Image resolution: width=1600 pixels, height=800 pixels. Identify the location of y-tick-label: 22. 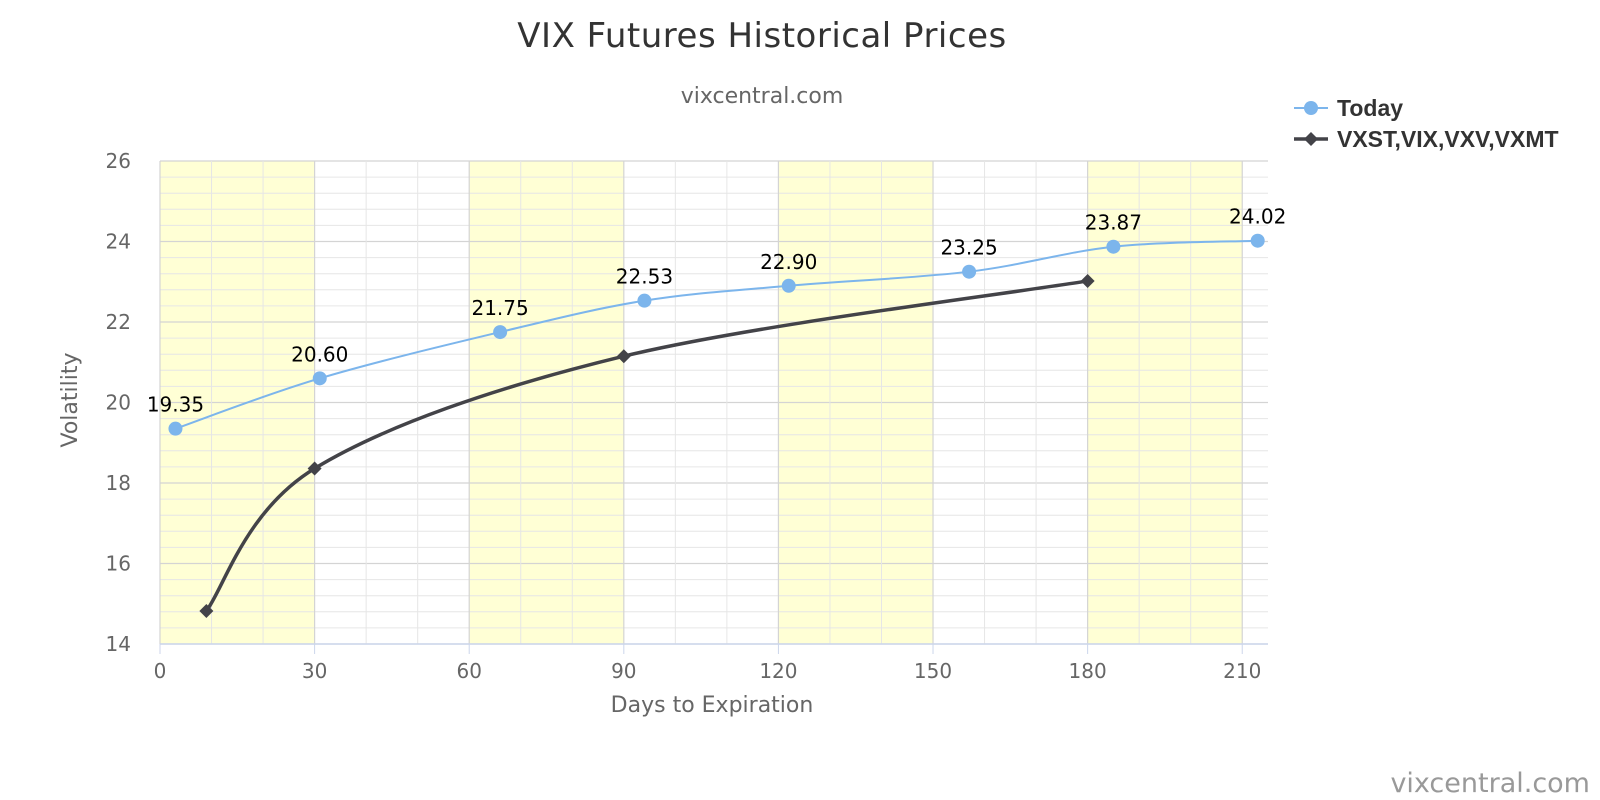
(118, 322).